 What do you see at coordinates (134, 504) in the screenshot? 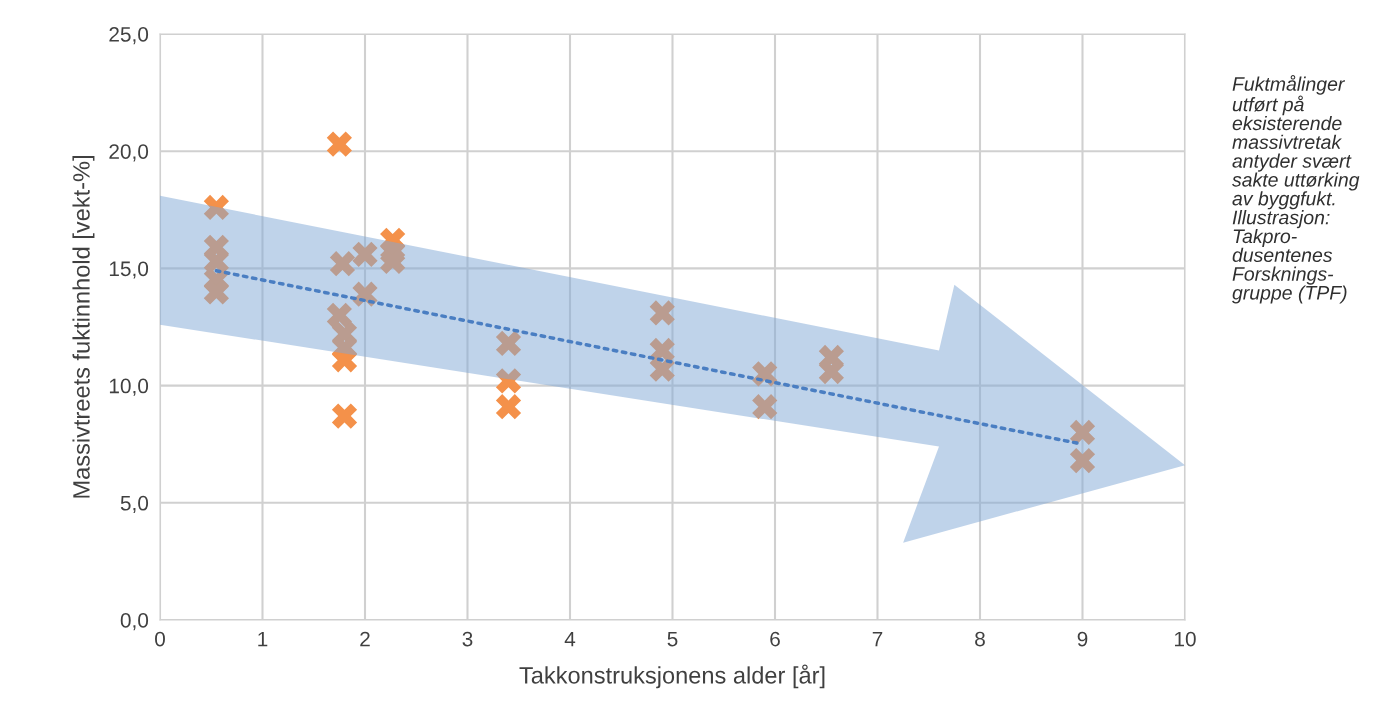
I see `y-tick-label: 5,0` at bounding box center [134, 504].